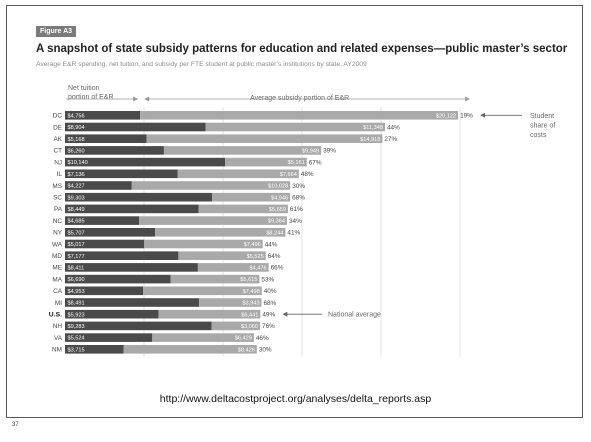 This screenshot has width=591, height=442. What do you see at coordinates (57, 139) in the screenshot?
I see `state-label: AK` at bounding box center [57, 139].